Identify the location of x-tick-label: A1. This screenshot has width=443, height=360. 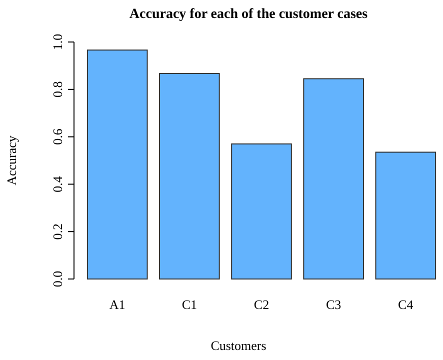
(117, 304).